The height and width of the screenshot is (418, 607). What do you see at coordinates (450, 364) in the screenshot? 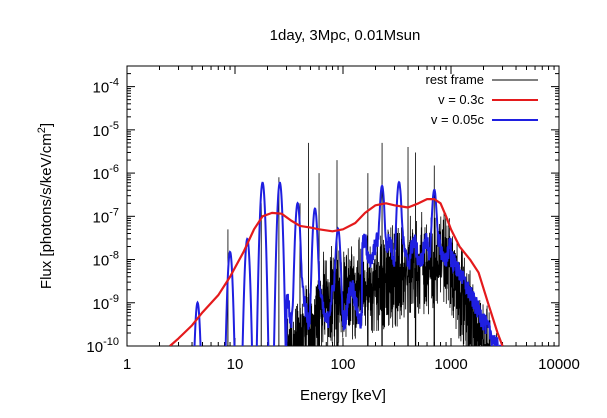
I see `x-tick-label: 1000` at bounding box center [450, 364].